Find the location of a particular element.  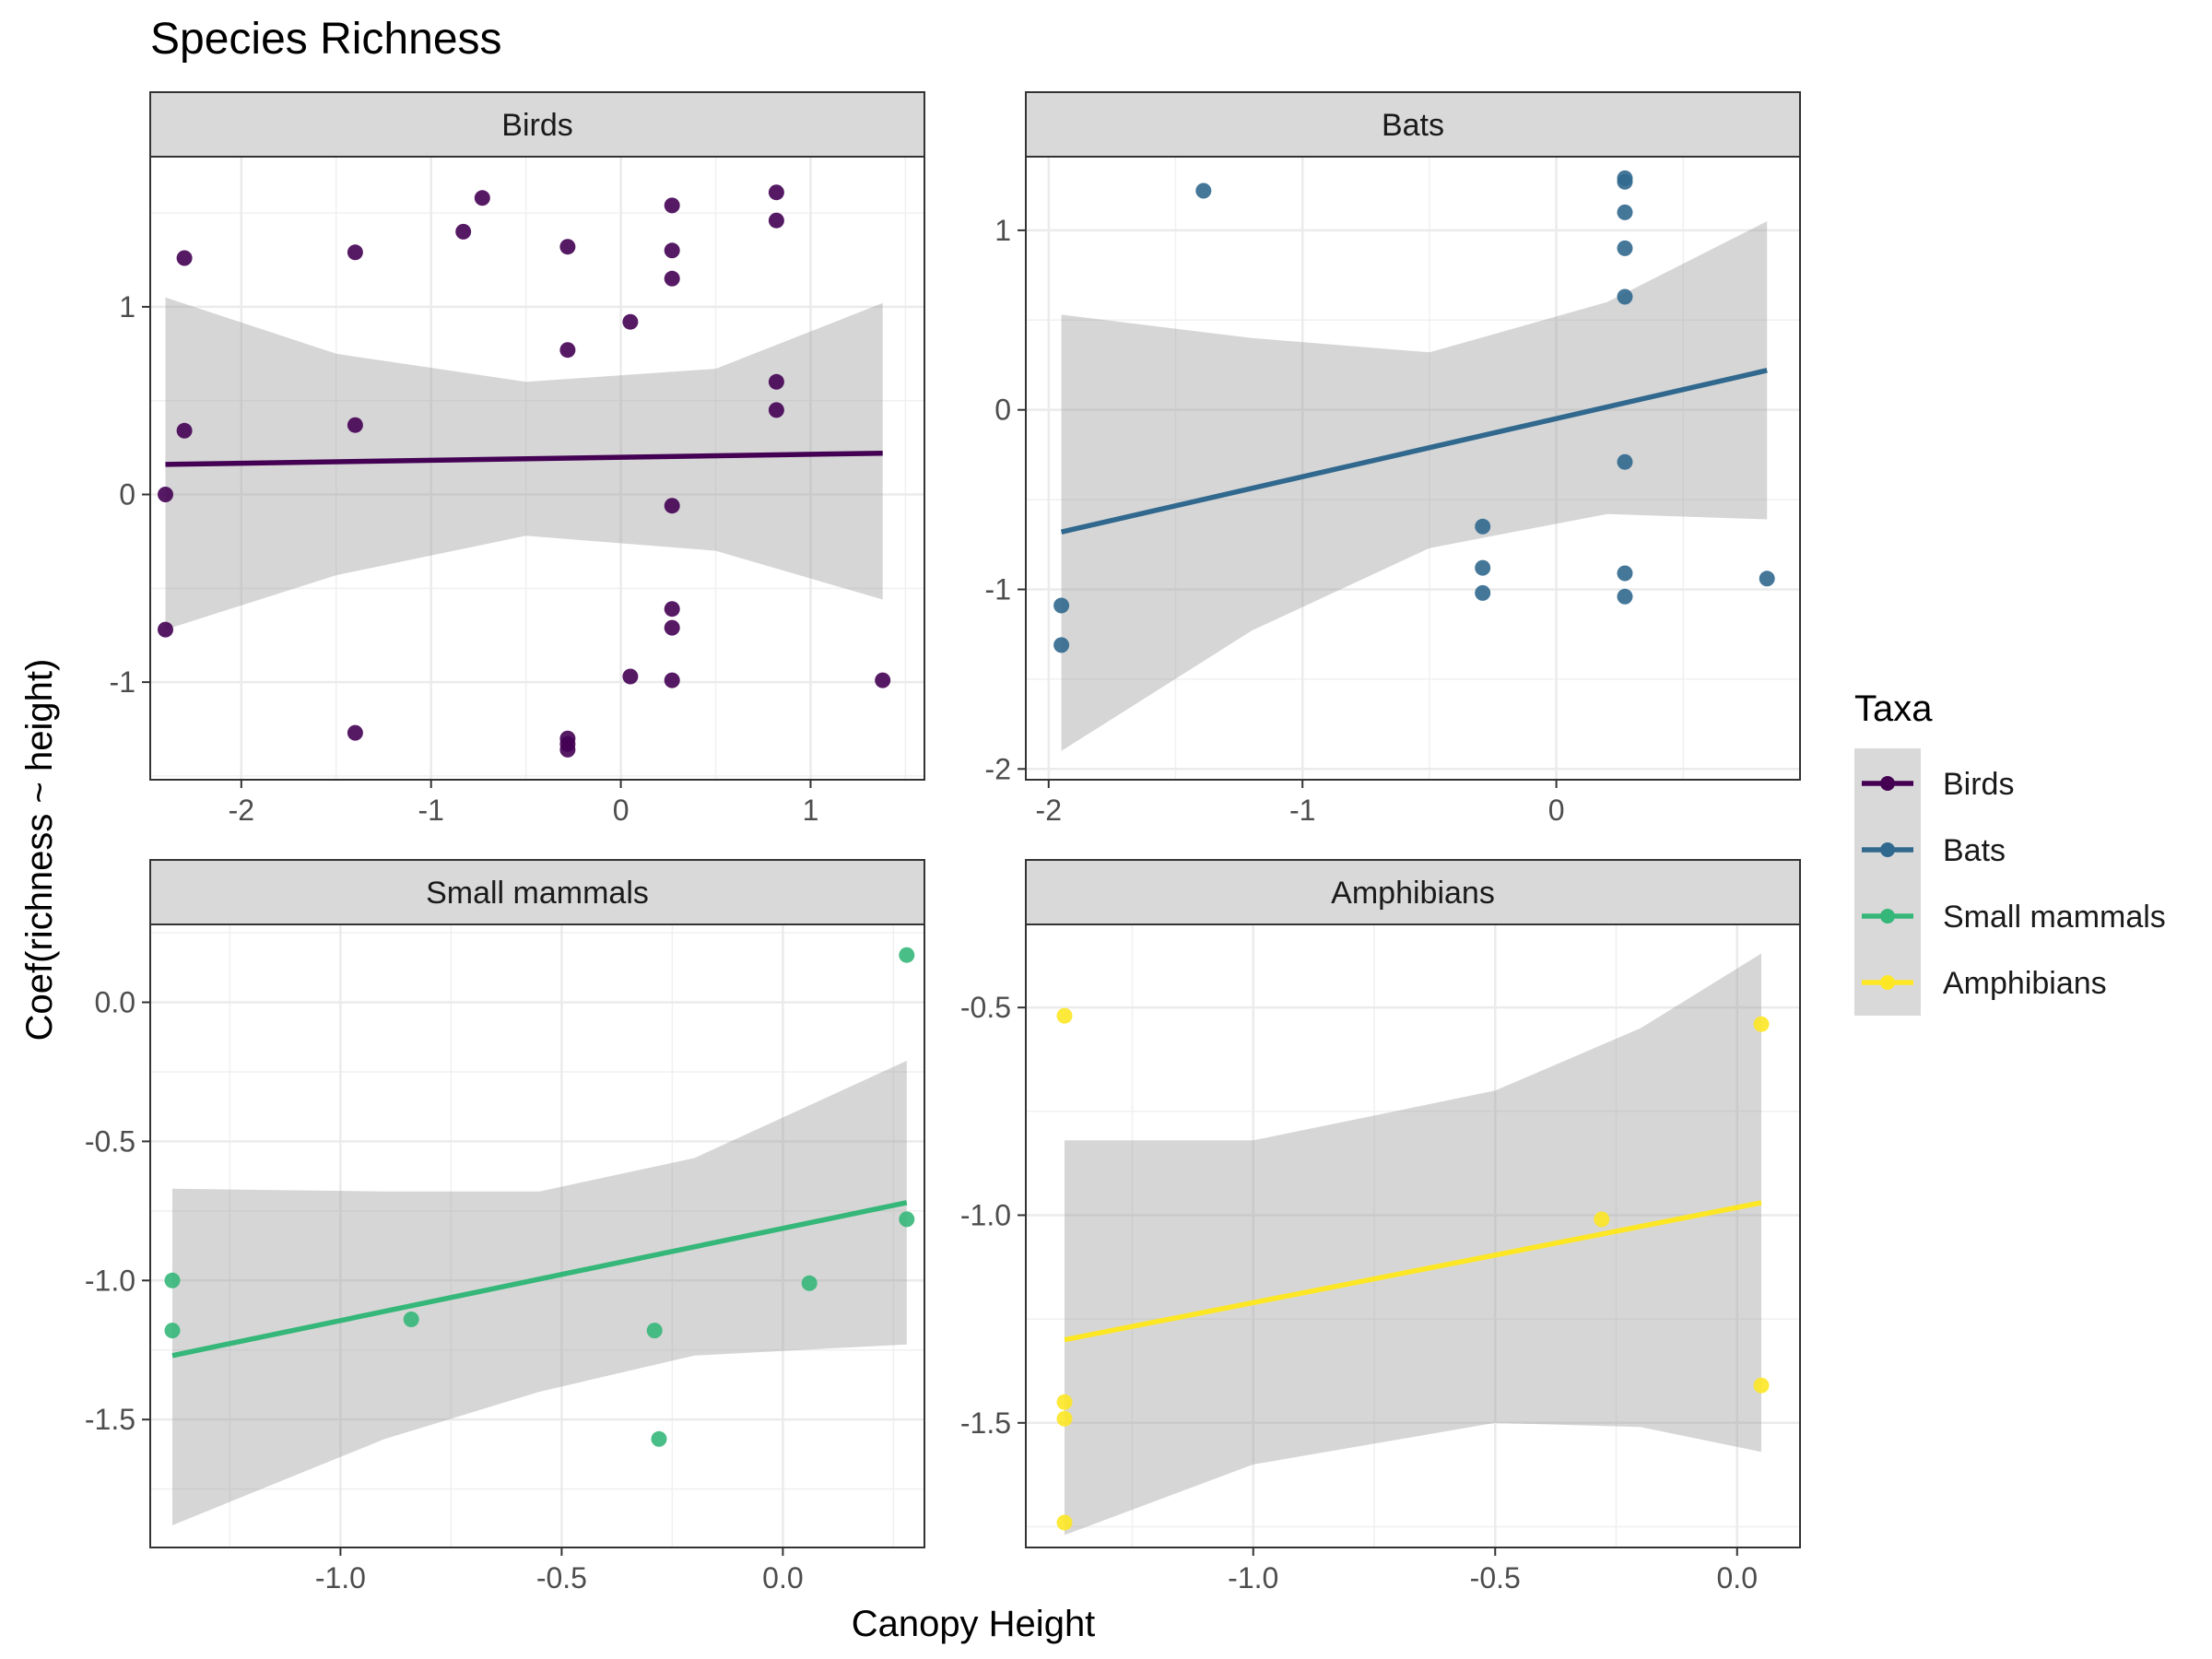

x-tick-label: 0.0 is located at coordinates (782, 1577).